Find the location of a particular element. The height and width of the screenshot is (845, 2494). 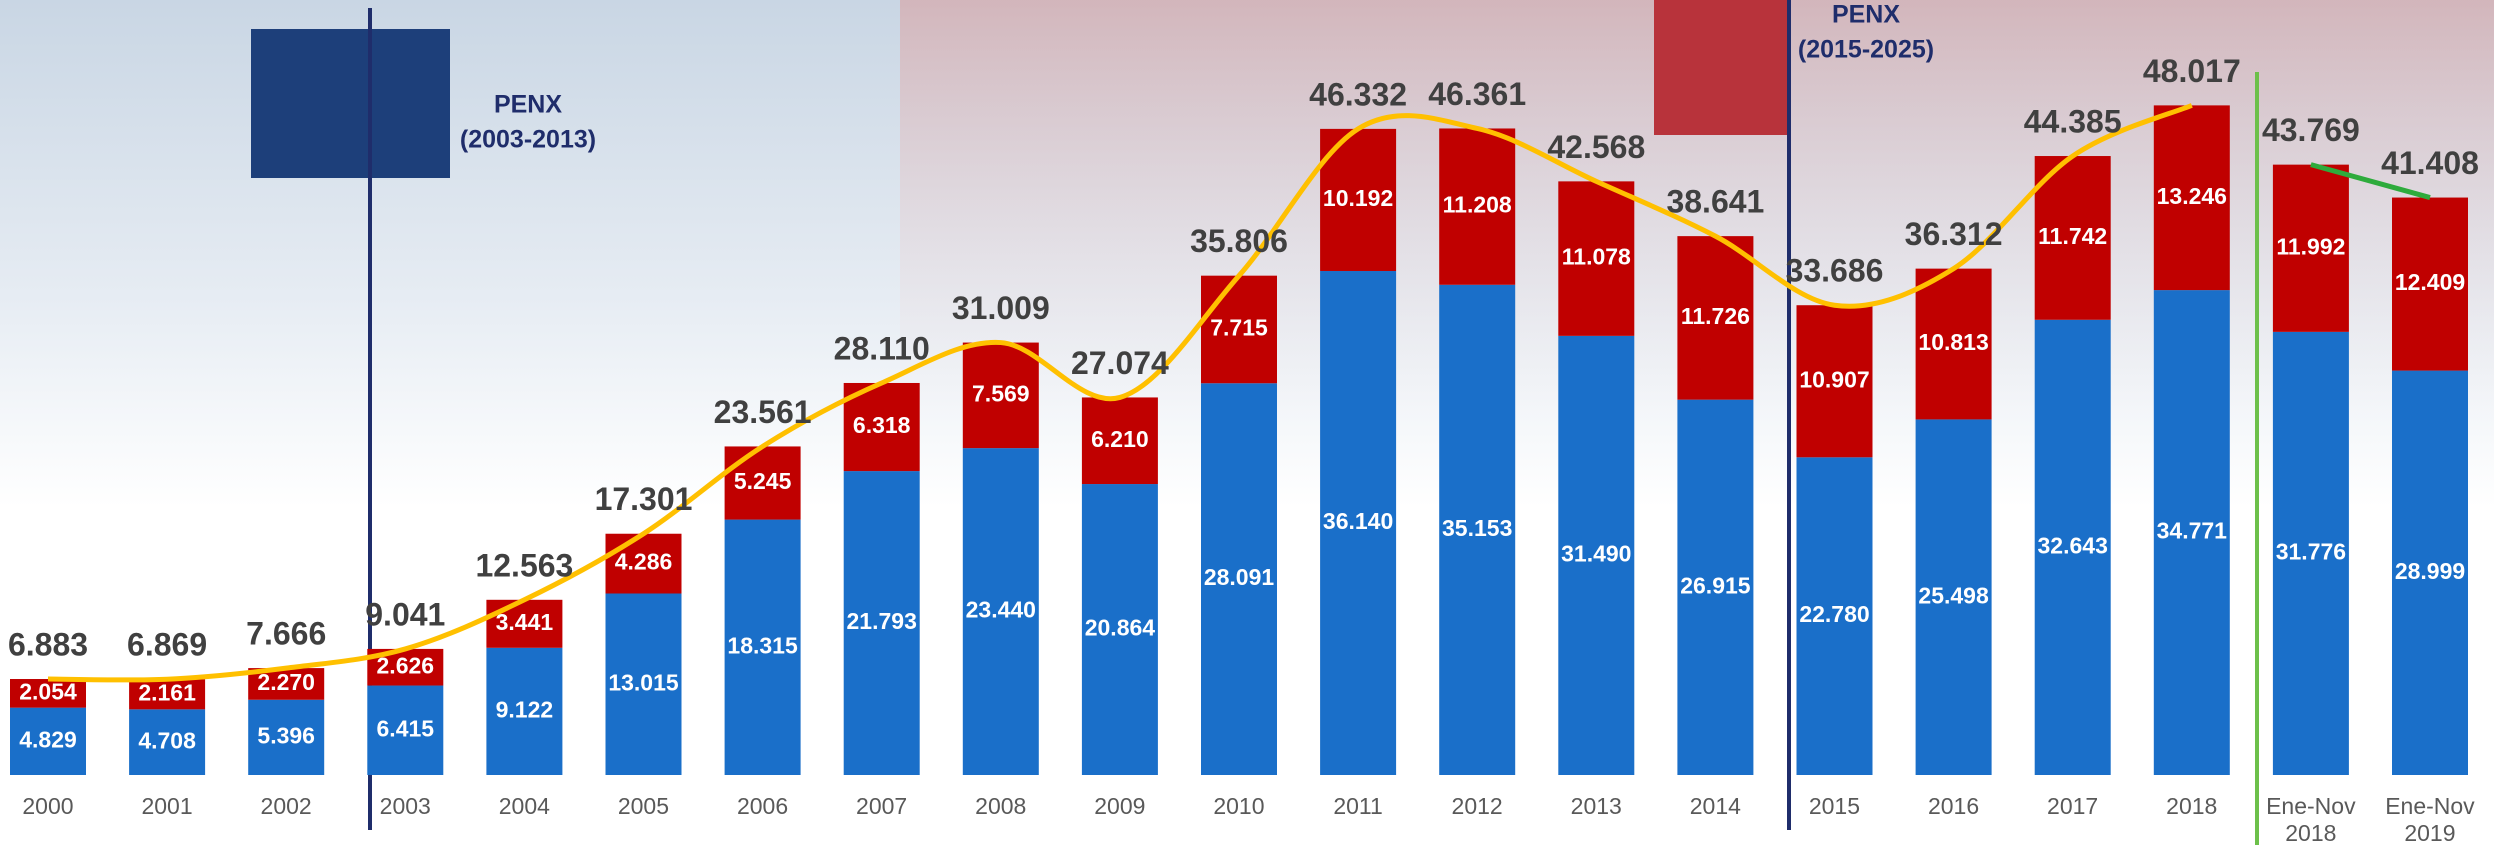

bar-value-label: 5.245 is located at coordinates (763, 481).